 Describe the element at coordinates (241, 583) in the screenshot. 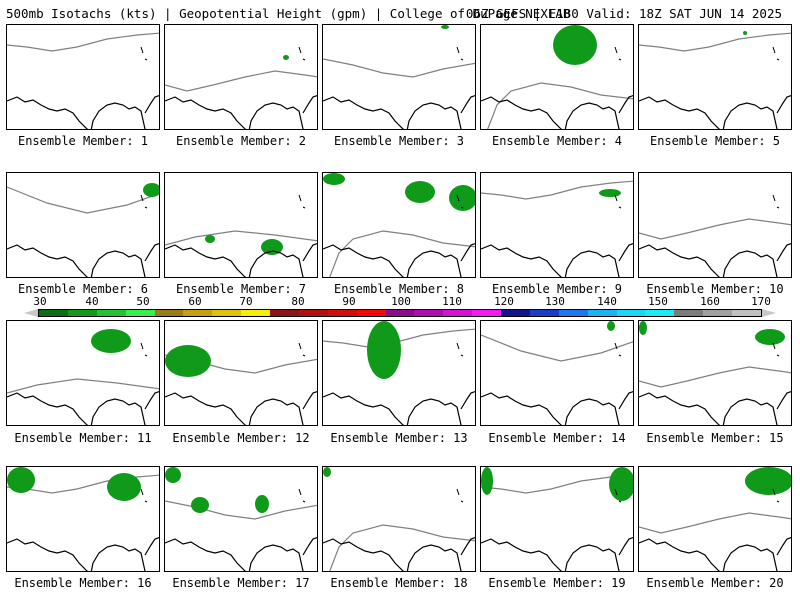

I see `panel-label-17: Ensemble Member: 17` at that location.